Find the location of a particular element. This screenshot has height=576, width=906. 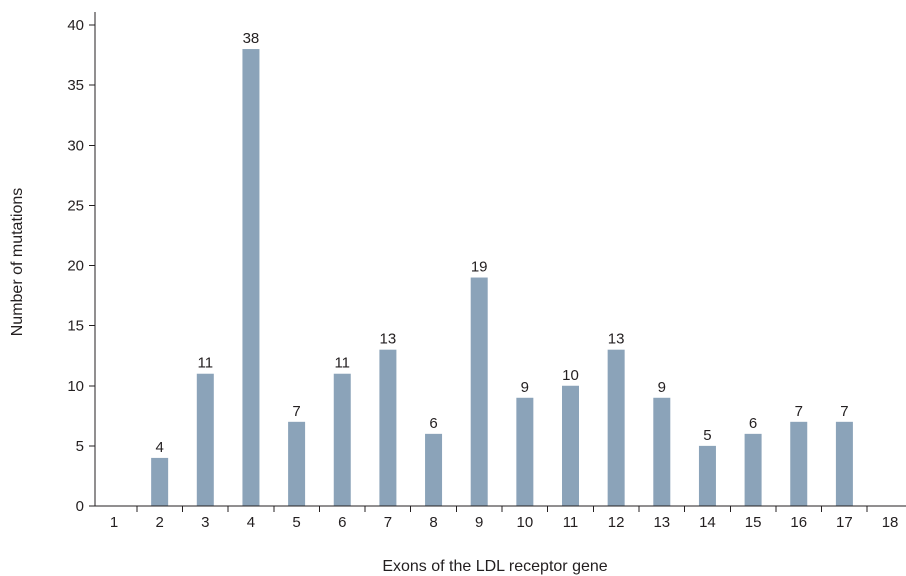

data-label: 10 is located at coordinates (570, 375).